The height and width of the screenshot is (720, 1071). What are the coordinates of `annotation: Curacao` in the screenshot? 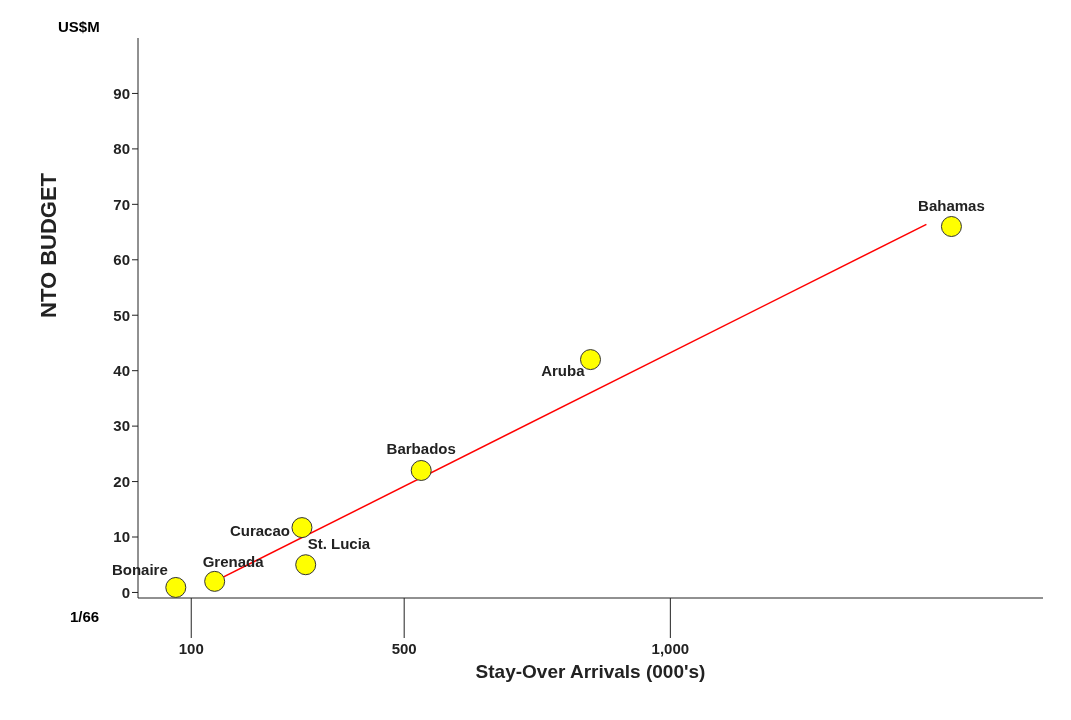 It's located at (259, 530).